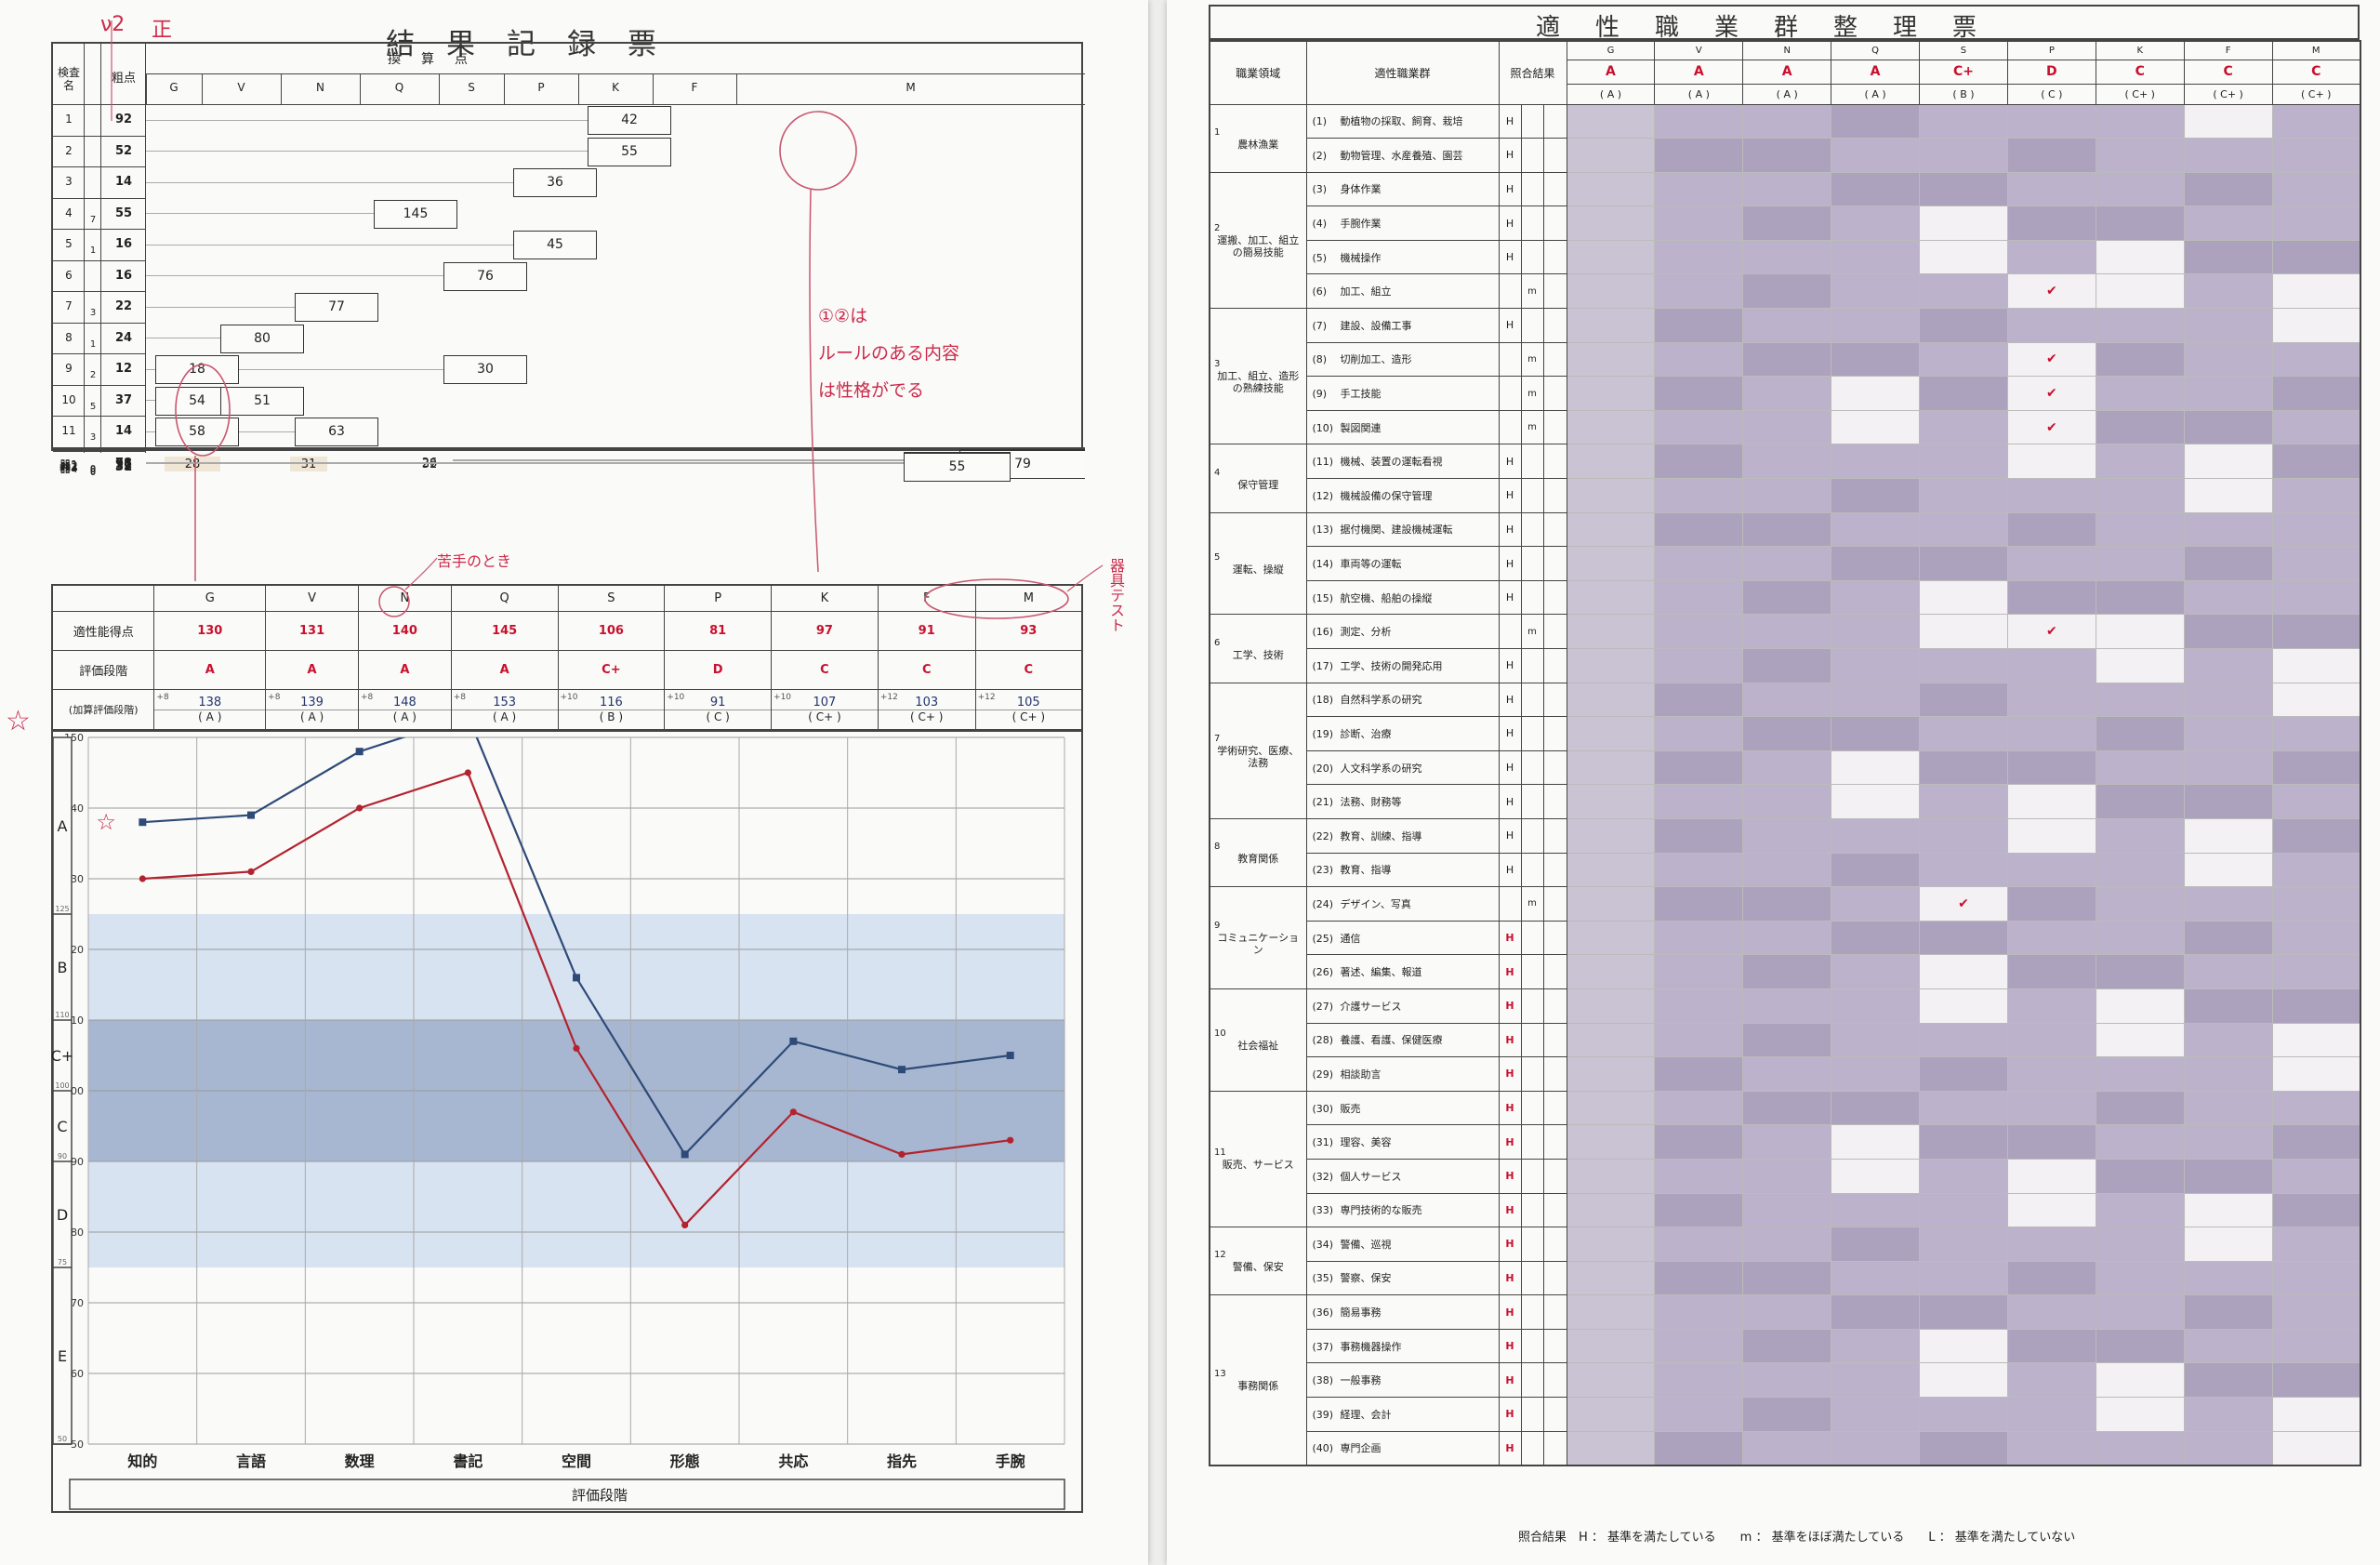 This screenshot has height=1565, width=2380. Describe the element at coordinates (93, 219) in the screenshot. I see `subtest-mid: 7` at that location.